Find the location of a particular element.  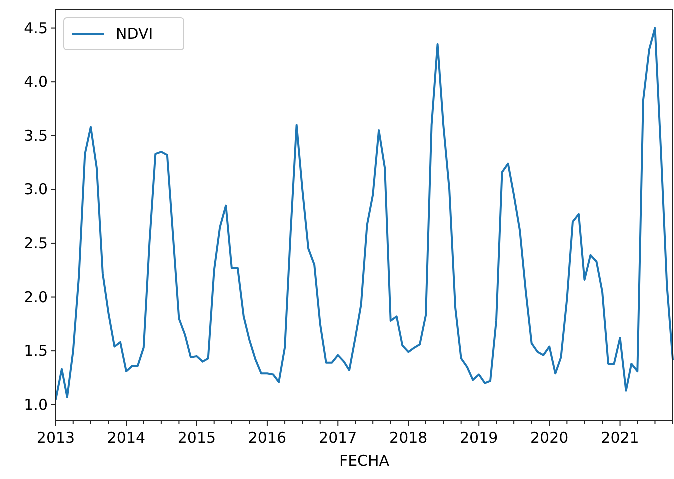

x-tick-label: 2017 is located at coordinates (338, 438).